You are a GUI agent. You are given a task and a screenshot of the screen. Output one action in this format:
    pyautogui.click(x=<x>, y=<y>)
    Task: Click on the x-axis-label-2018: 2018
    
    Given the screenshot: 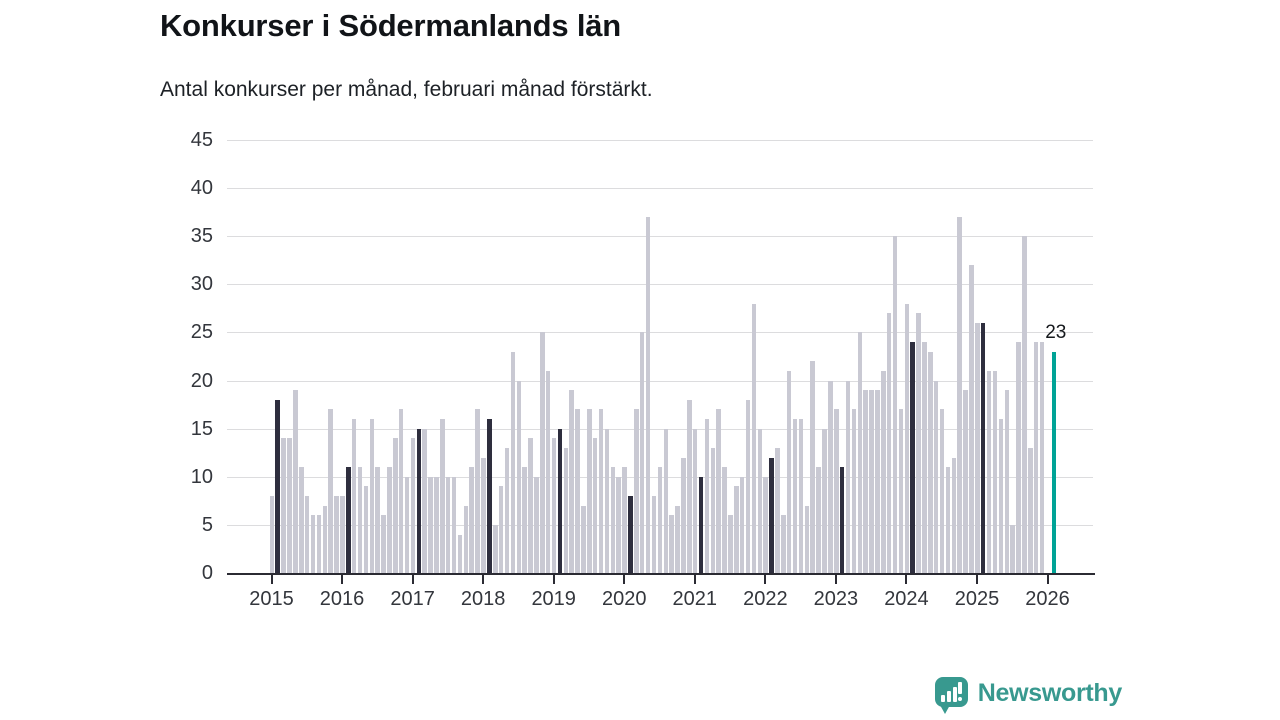 What is the action you would take?
    pyautogui.click(x=483, y=599)
    